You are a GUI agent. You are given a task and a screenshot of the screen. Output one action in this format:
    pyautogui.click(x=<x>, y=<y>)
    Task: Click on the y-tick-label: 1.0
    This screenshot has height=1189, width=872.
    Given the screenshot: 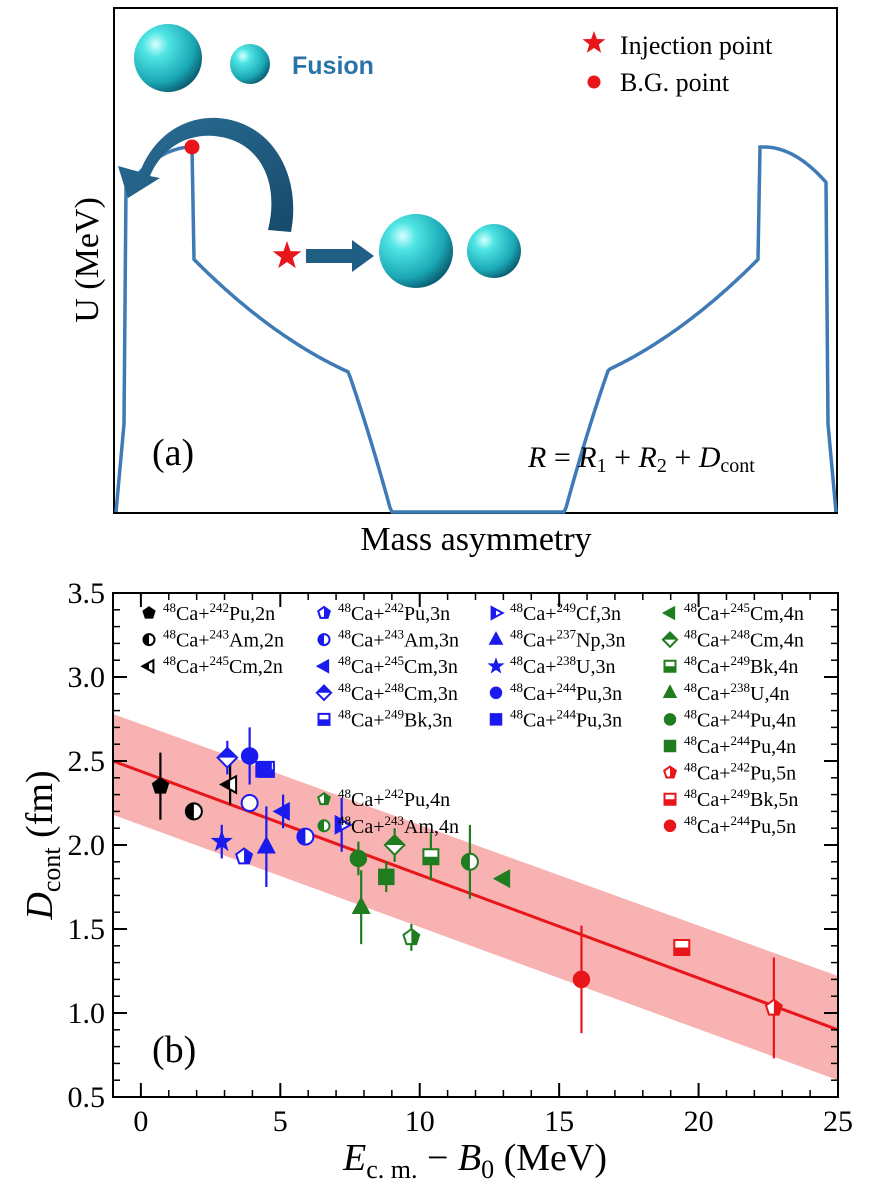 What is the action you would take?
    pyautogui.click(x=87, y=1013)
    